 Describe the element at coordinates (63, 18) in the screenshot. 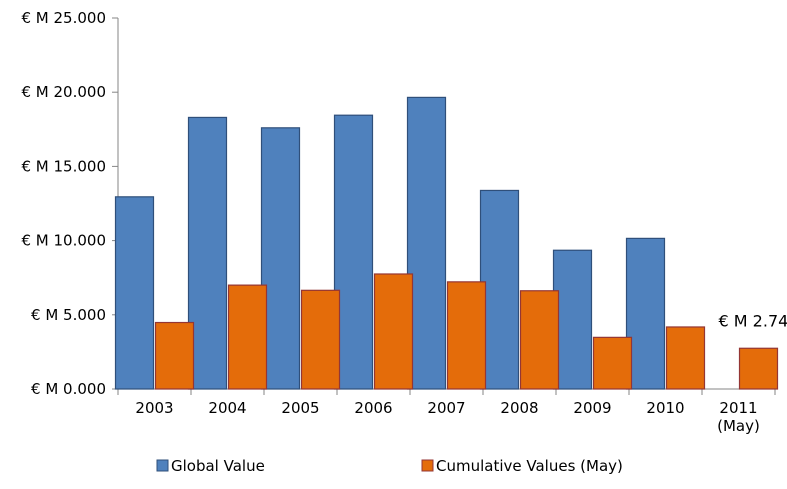

I see `y-tick-label: € M 25.000` at that location.